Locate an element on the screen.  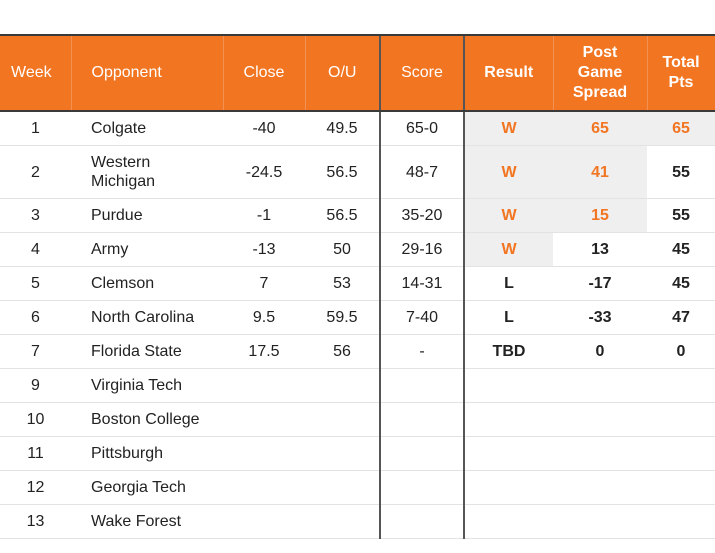
score-cell: 29-16 is located at coordinates (421, 249).